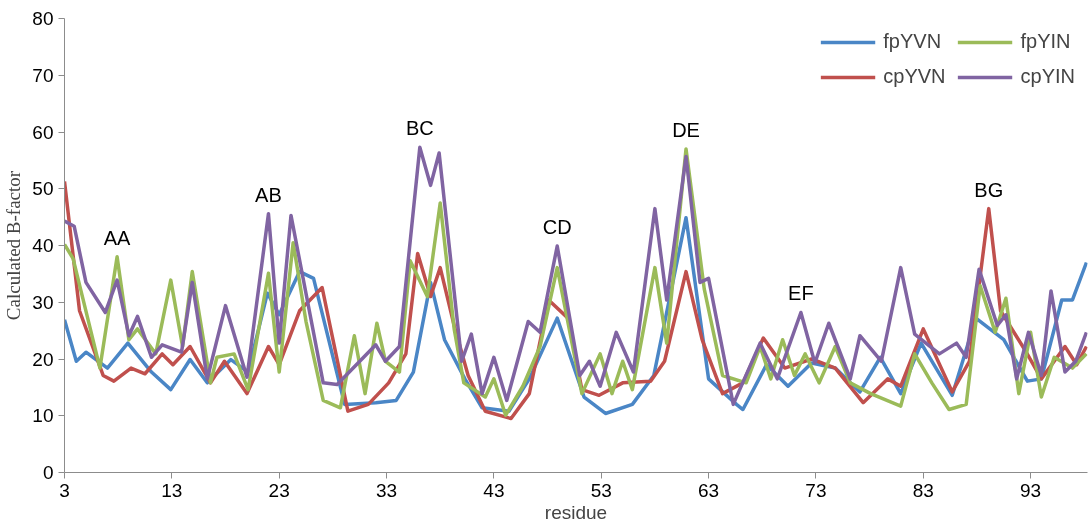 This screenshot has height=525, width=1089. What do you see at coordinates (386, 490) in the screenshot?
I see `x-tick-label: 33` at bounding box center [386, 490].